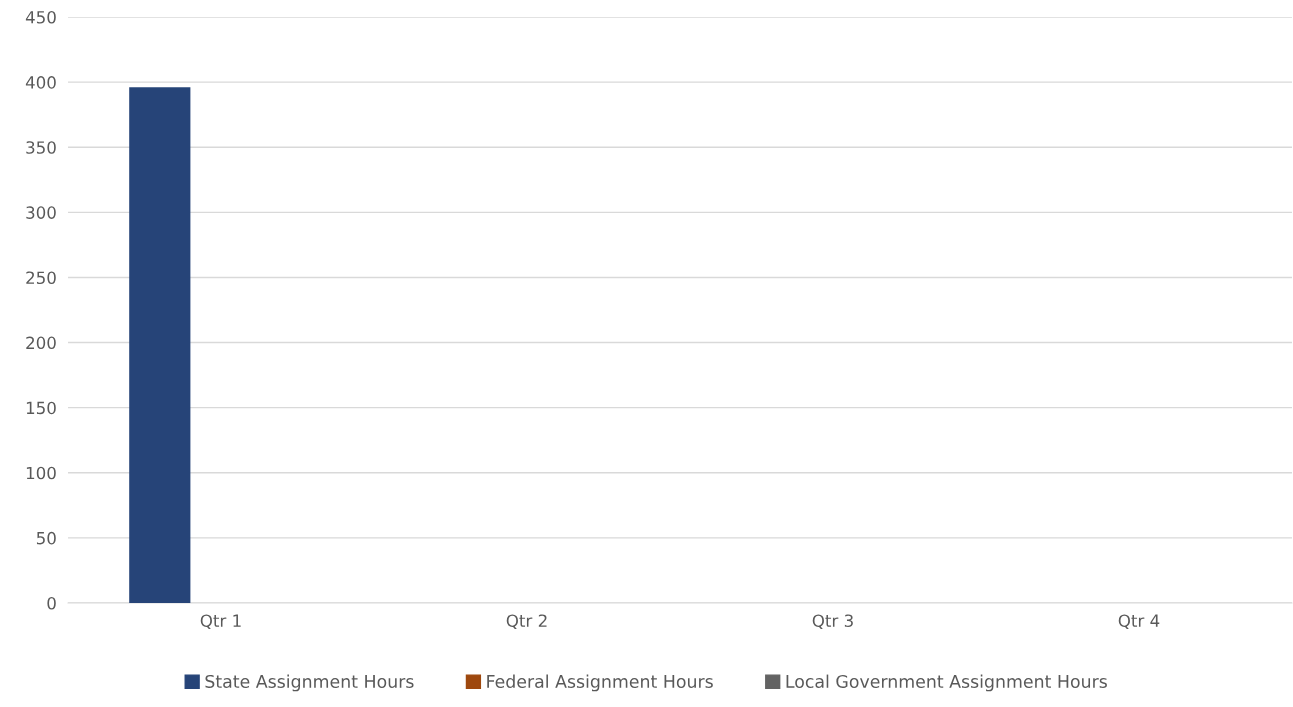 This screenshot has height=707, width=1293. Describe the element at coordinates (41, 147) in the screenshot. I see `y-tick-label: 350` at that location.